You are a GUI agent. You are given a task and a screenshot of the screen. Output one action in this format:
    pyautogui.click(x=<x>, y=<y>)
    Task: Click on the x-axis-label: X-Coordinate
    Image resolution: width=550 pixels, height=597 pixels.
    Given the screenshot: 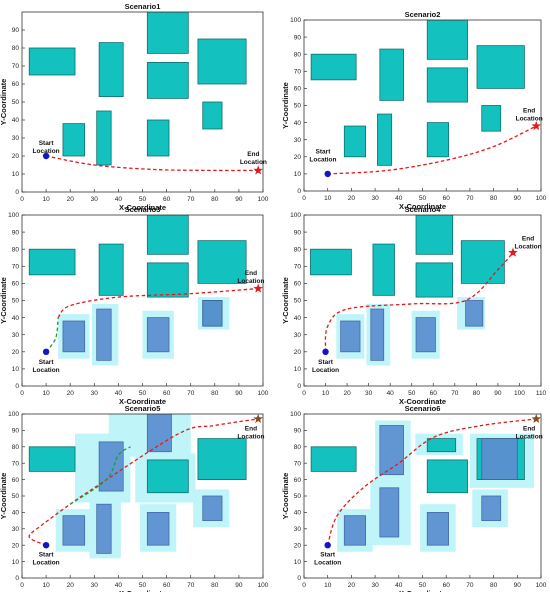 What is the action you would take?
    pyautogui.click(x=142, y=401)
    